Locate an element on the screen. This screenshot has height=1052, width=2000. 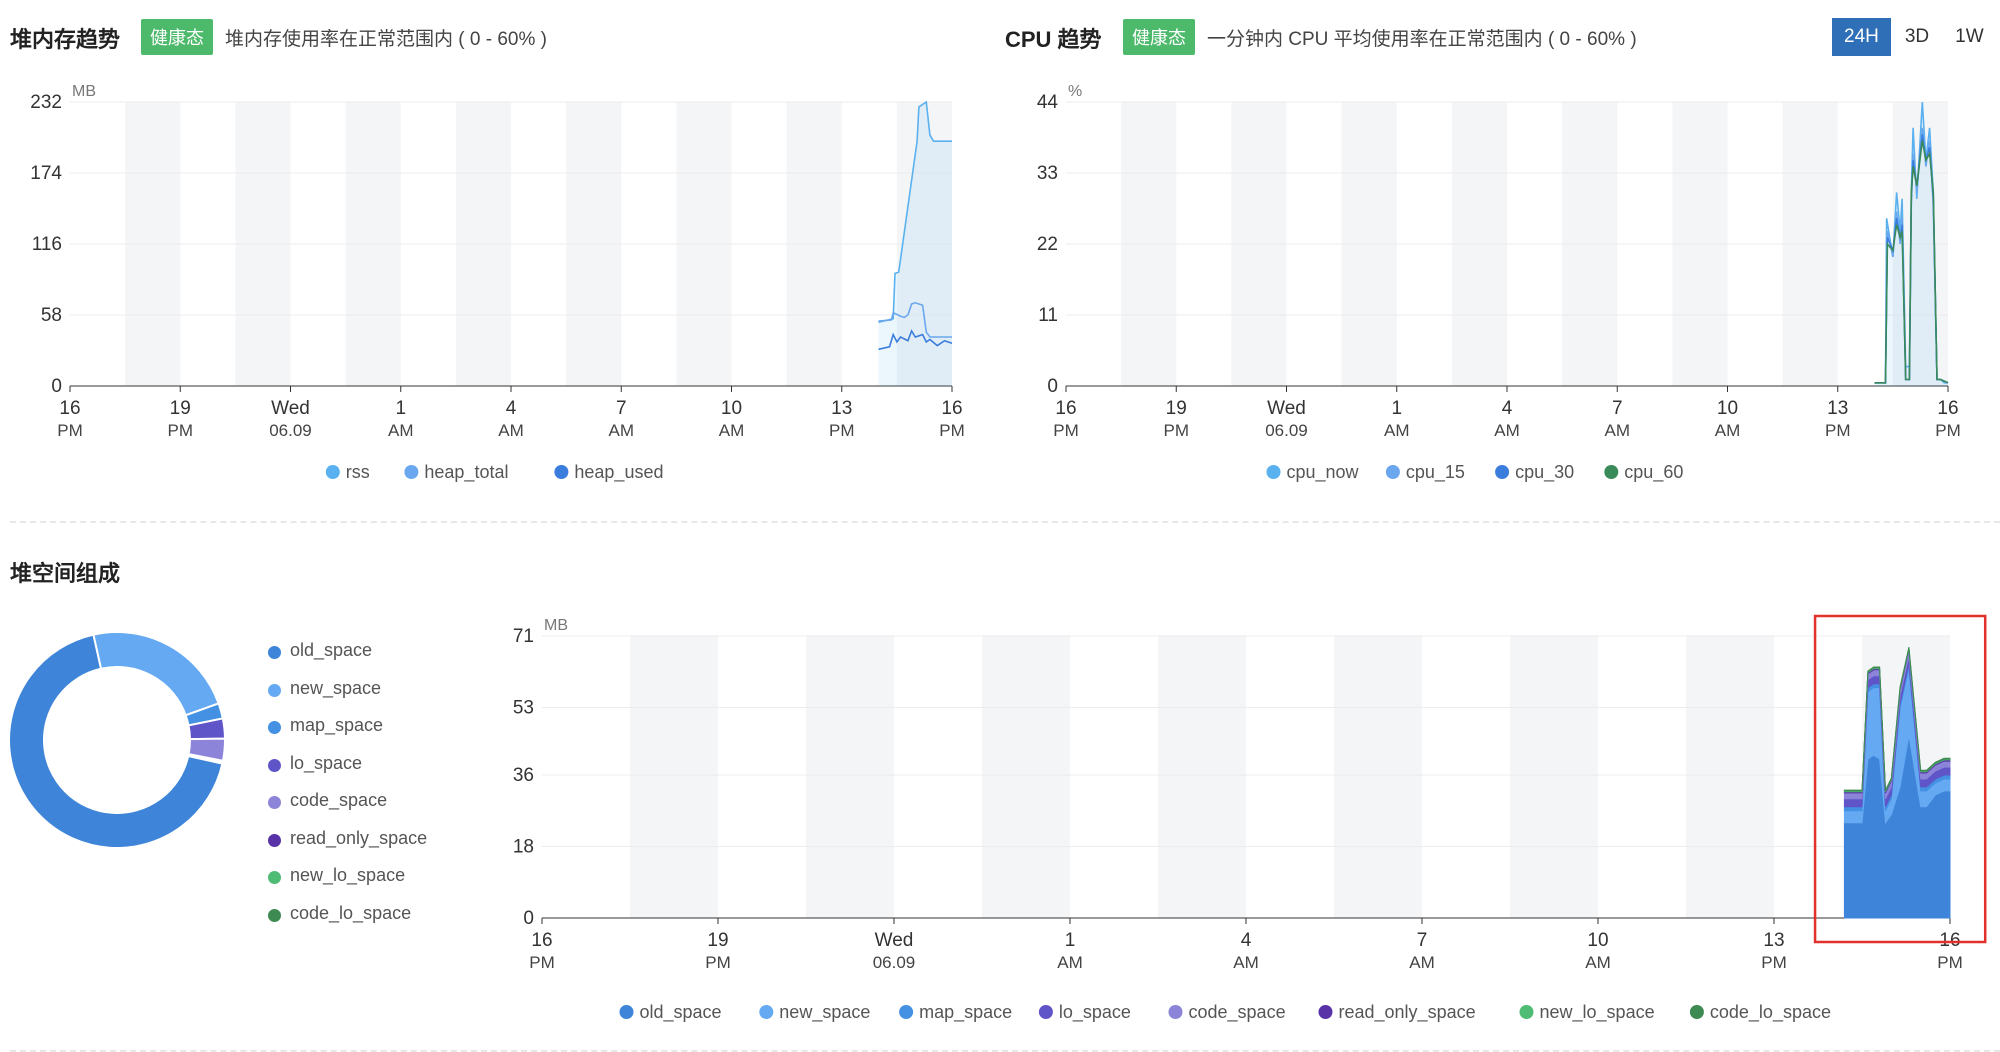
memory-status-badge: 健康态 is located at coordinates (177, 37).